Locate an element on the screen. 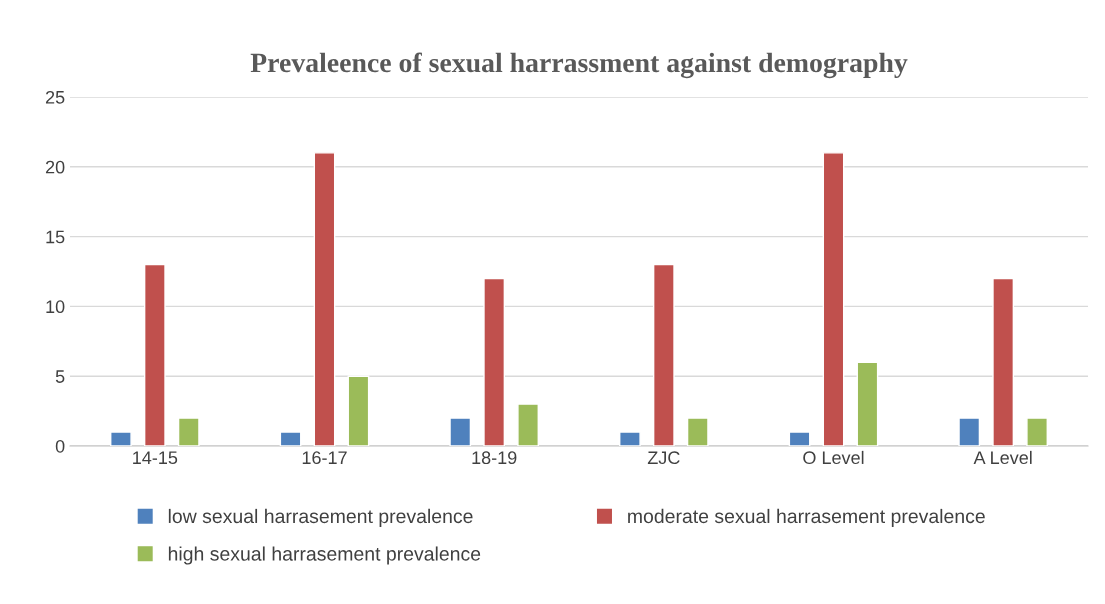 The height and width of the screenshot is (604, 1105). x-tick-label: 16-17 is located at coordinates (324, 458).